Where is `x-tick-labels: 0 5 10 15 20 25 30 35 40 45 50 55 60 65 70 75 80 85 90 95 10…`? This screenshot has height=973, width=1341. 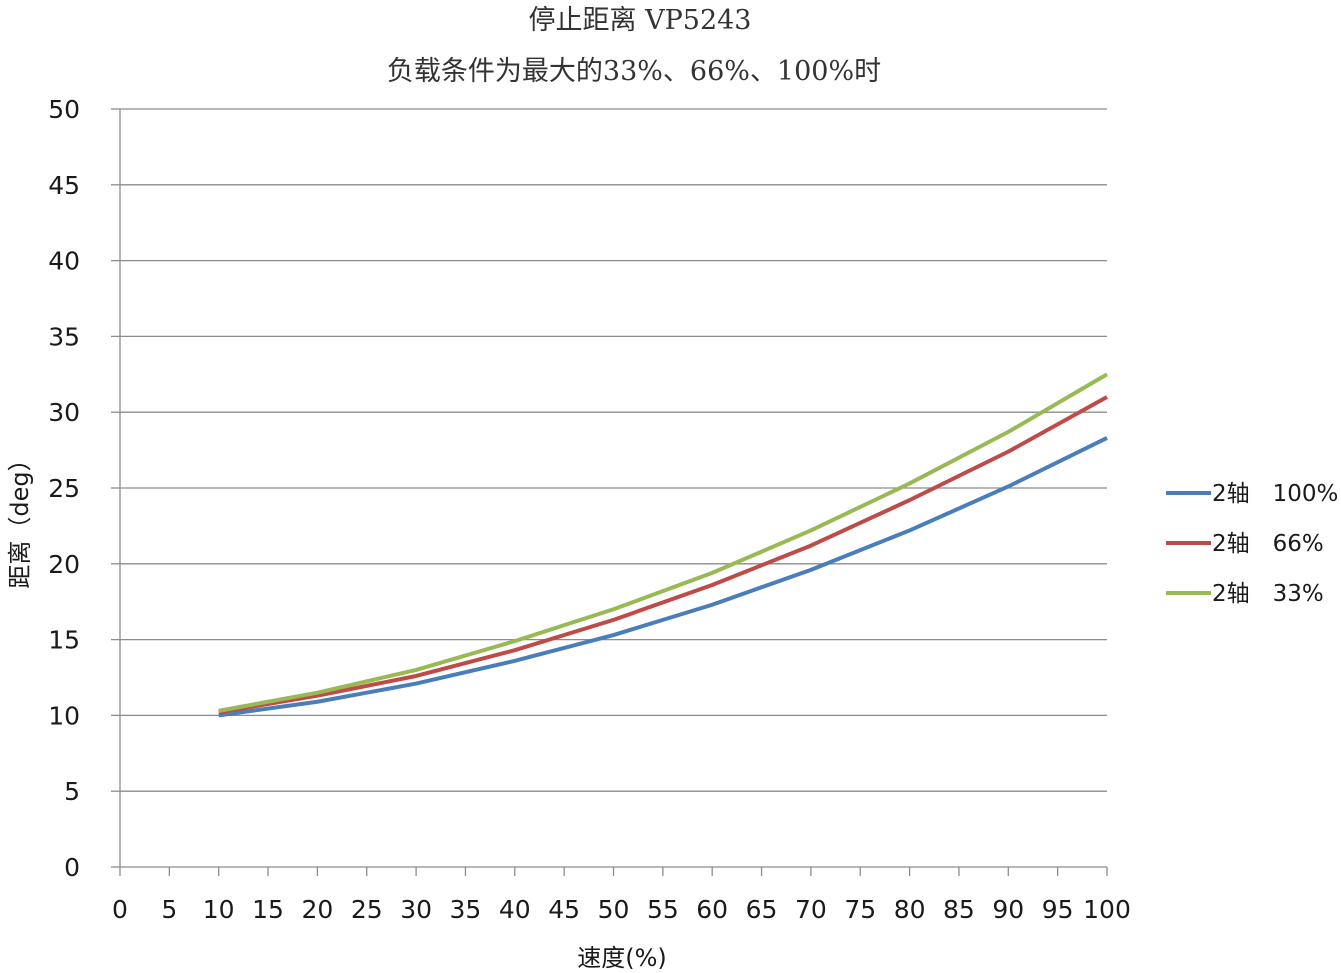 x-tick-labels: 0 5 10 15 20 25 30 35 40 45 50 55 60 65 70 75 80 85 90 95 10… is located at coordinates (621, 909).